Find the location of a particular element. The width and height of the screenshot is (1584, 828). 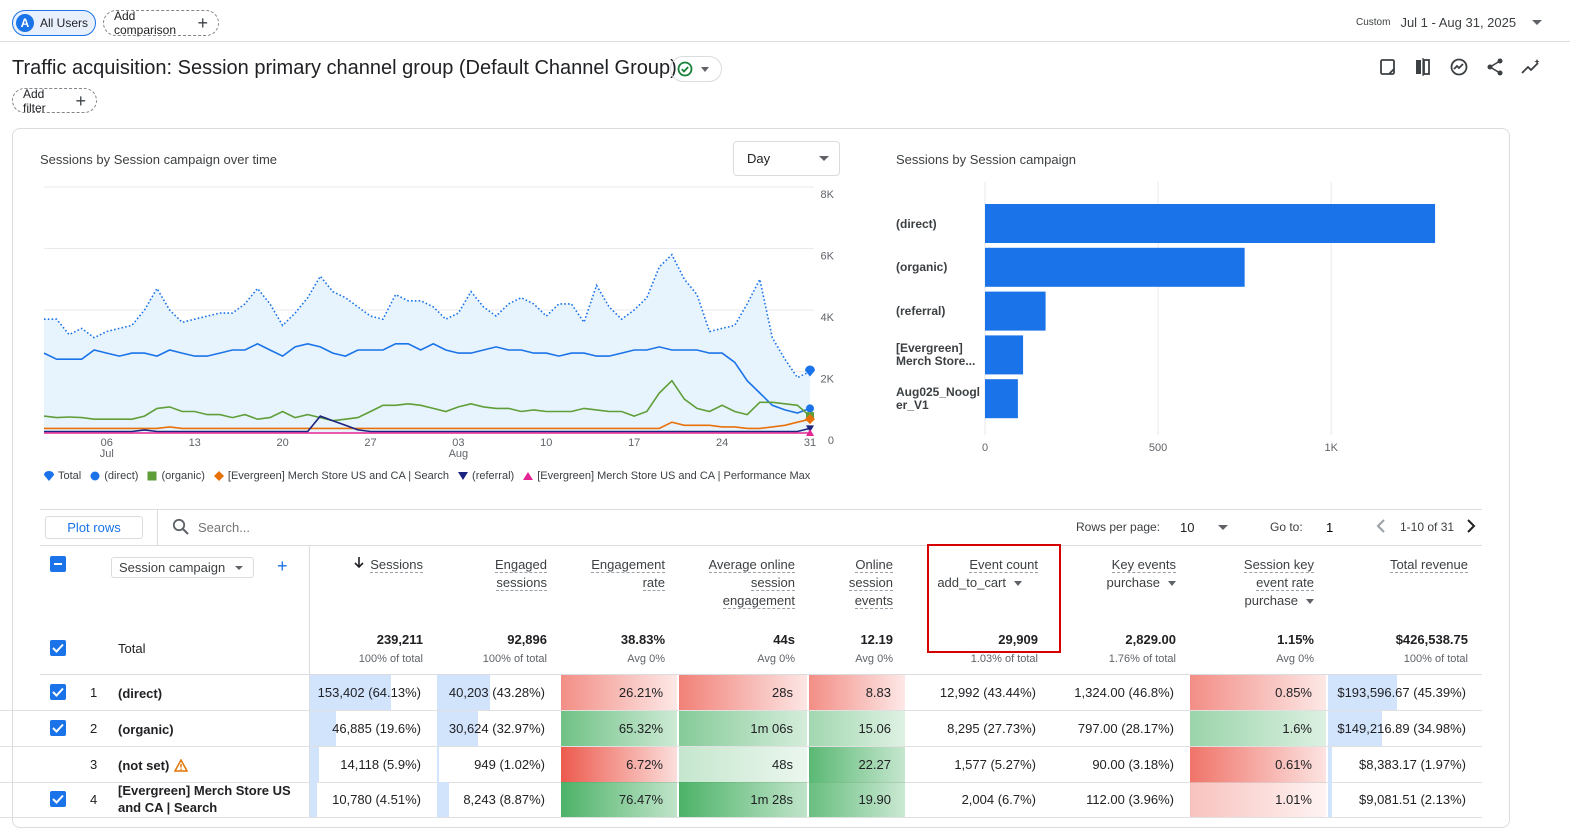

segment-chip-all-users: A All Users is located at coordinates (54, 23).